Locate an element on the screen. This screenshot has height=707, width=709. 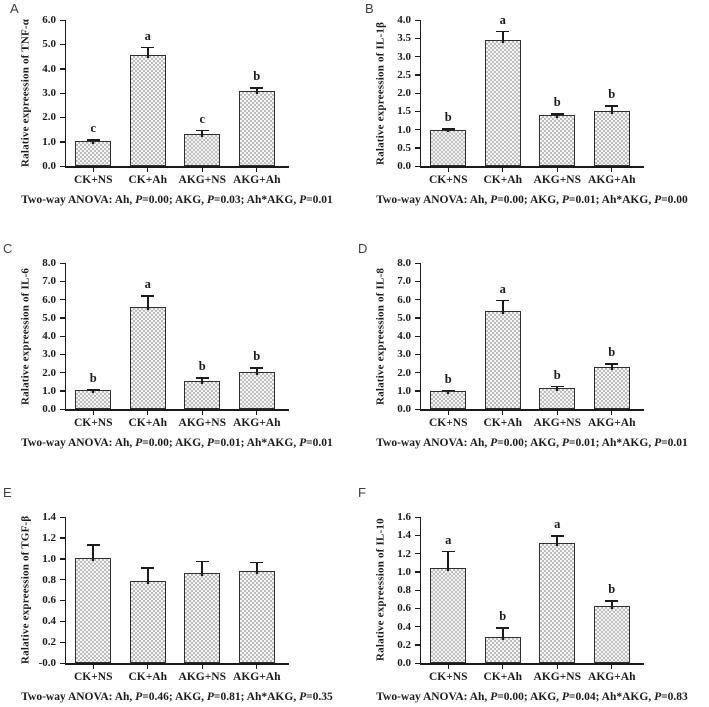
significance-letter: c is located at coordinates (202, 118).